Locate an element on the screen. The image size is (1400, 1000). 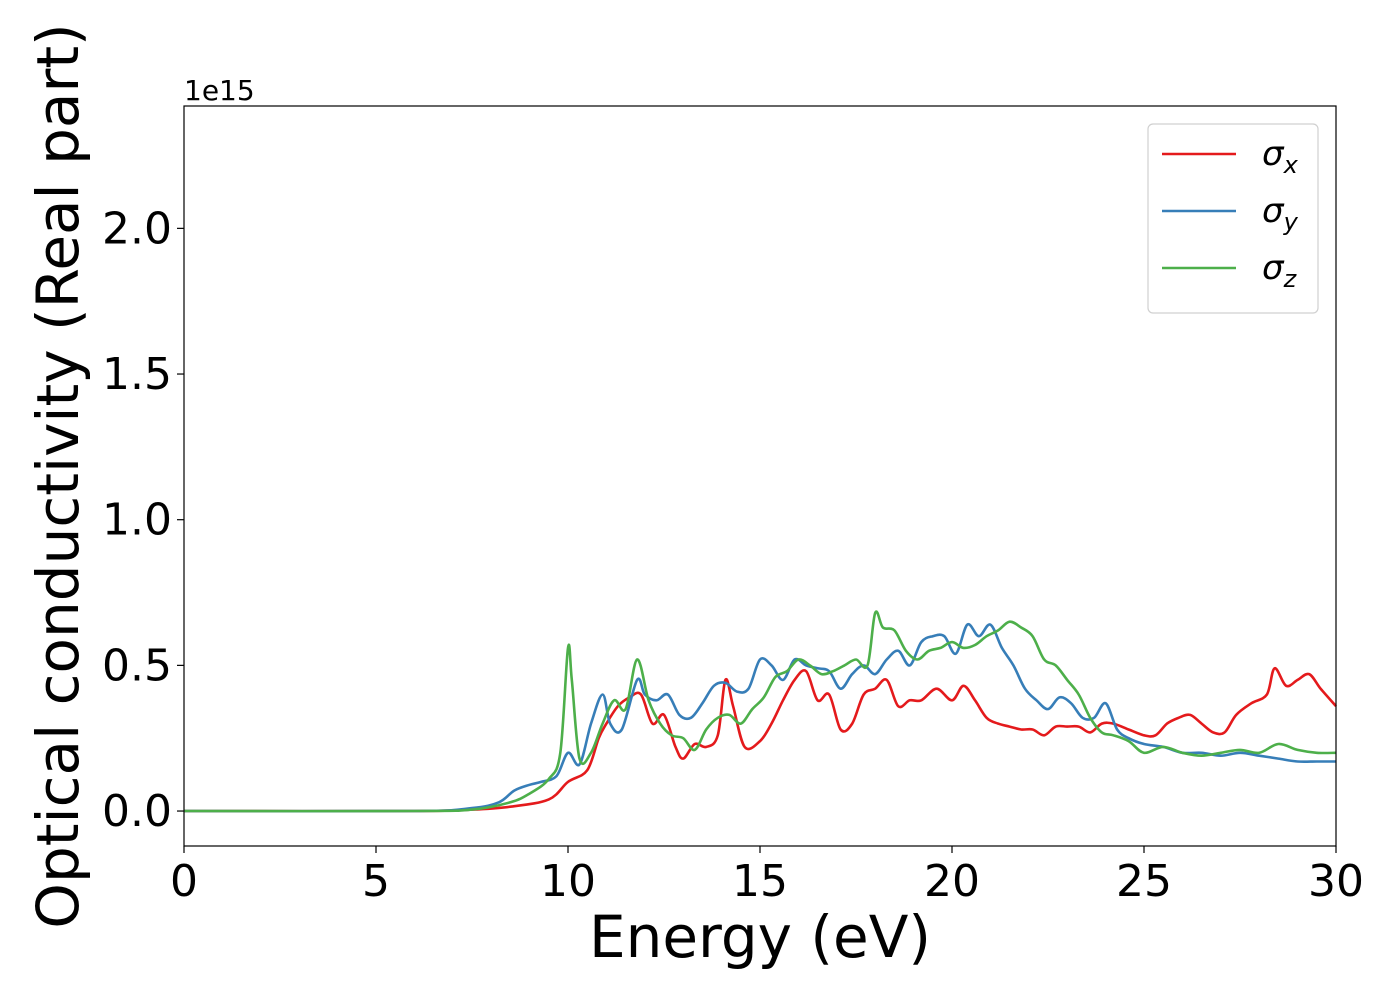
x-tick-label: 15 is located at coordinates (760, 881).